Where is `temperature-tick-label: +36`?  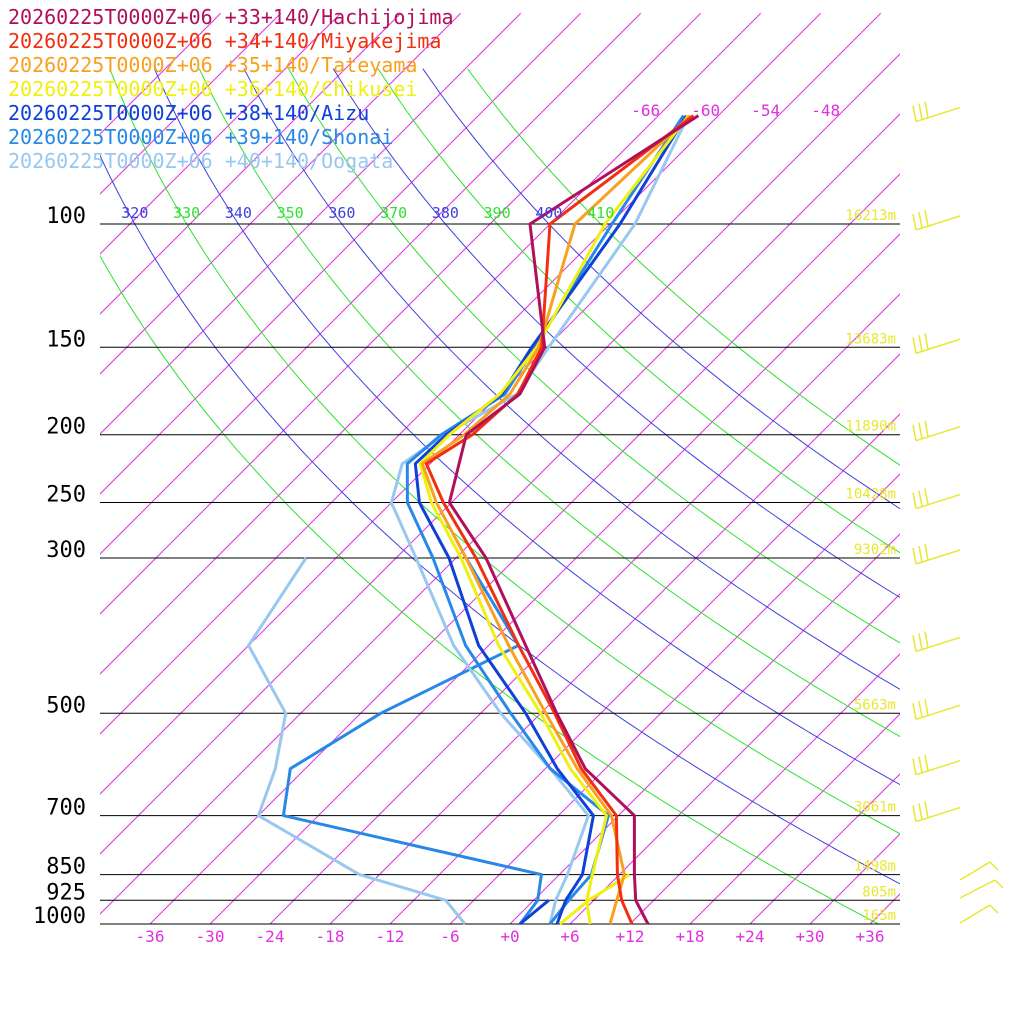 temperature-tick-label: +36 is located at coordinates (870, 936).